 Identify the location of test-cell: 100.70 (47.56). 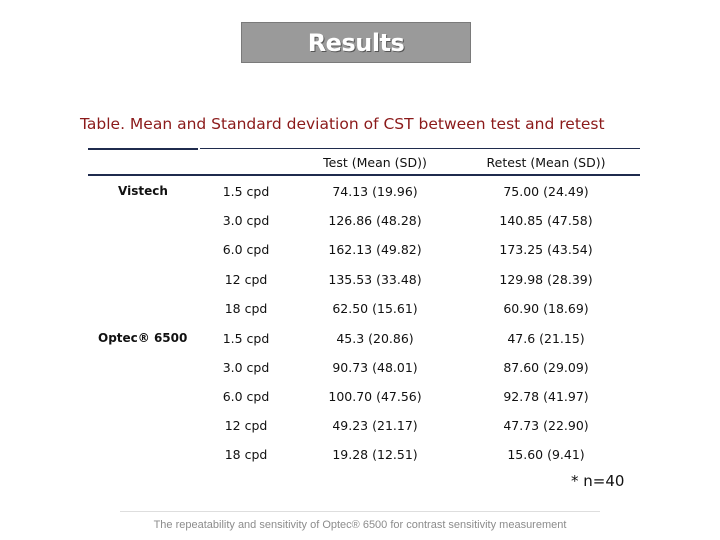
(375, 396).